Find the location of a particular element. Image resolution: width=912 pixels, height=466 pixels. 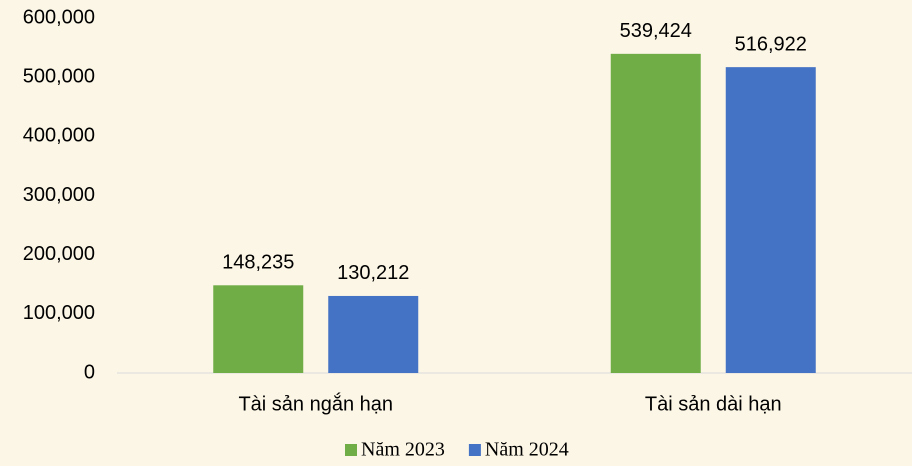

y-tick-label: 400,000 is located at coordinates (59, 136).